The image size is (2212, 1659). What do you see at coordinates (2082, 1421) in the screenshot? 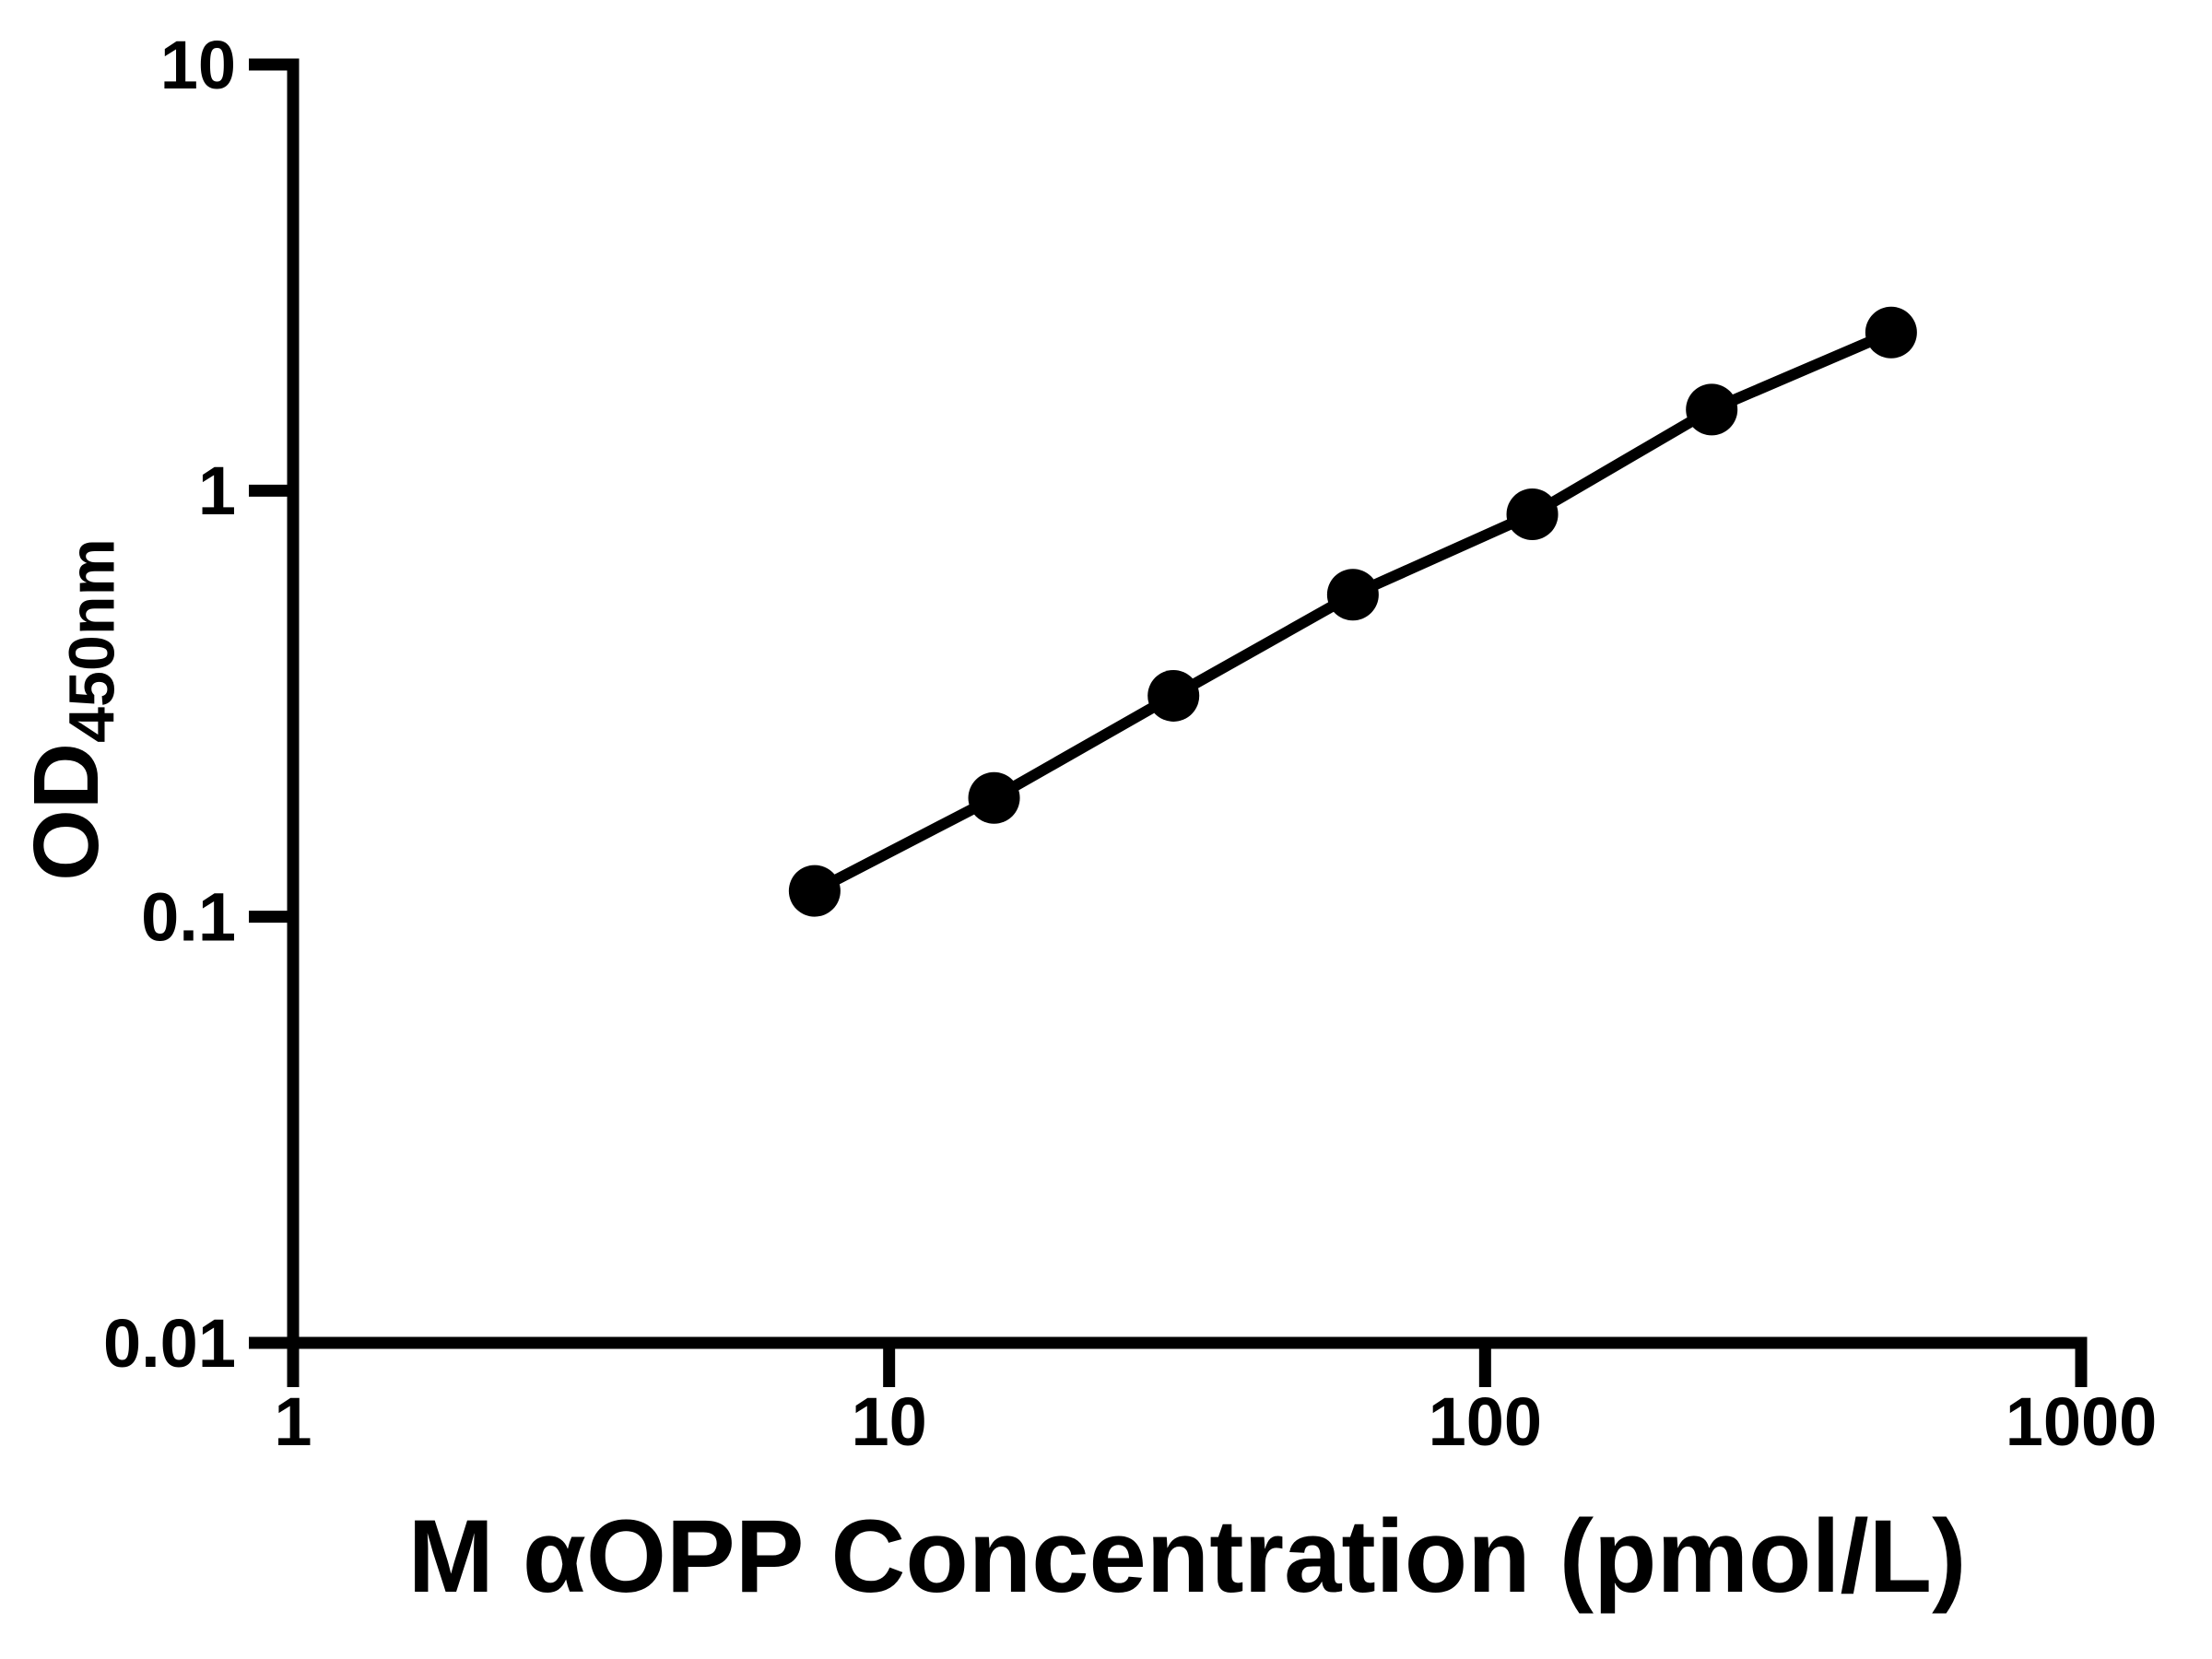
I see `x-tick-label: 1000` at bounding box center [2082, 1421].